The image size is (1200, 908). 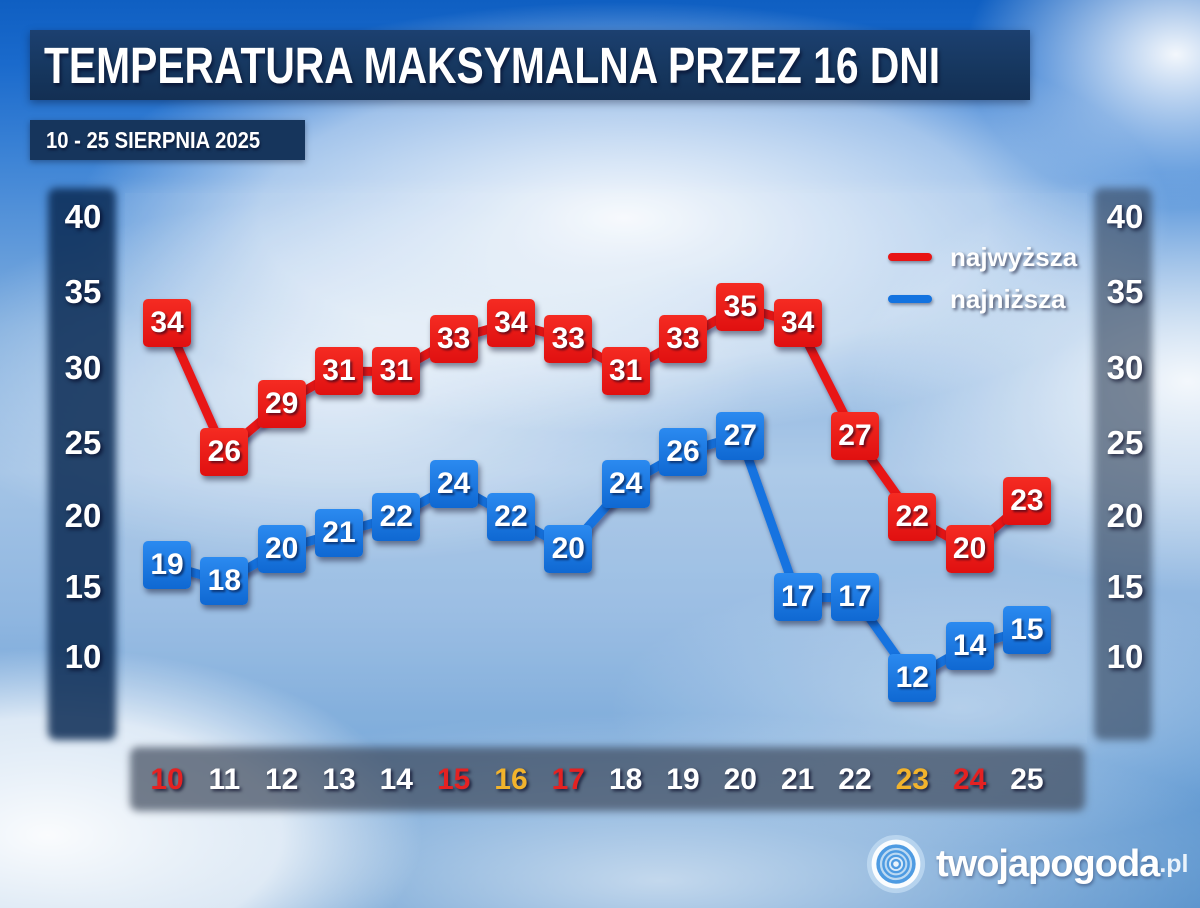 I want to click on logo-name: twojapogoda, so click(x=1048, y=863).